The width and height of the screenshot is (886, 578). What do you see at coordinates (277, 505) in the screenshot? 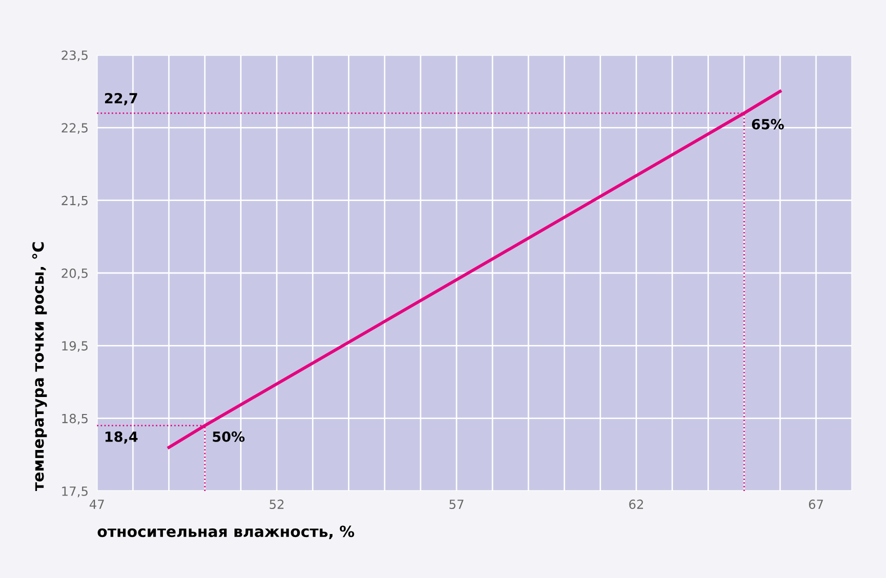
I see `x-tick-label: 52` at bounding box center [277, 505].